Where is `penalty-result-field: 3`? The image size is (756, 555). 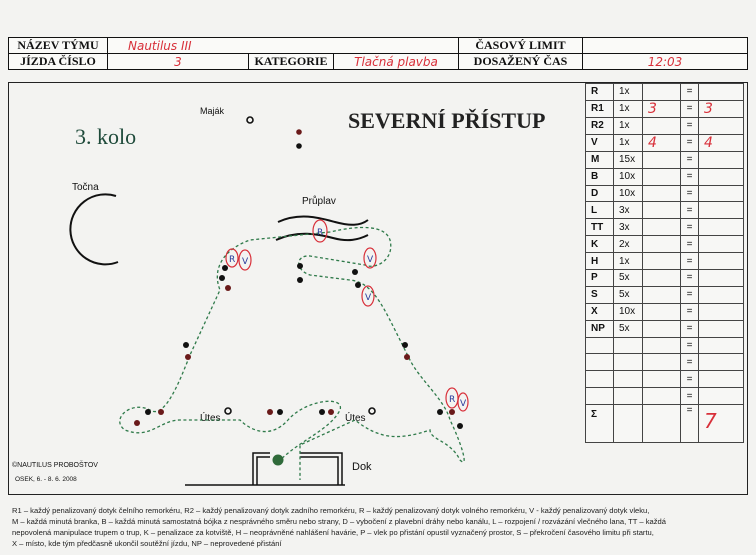 penalty-result-field: 3 is located at coordinates (721, 108).